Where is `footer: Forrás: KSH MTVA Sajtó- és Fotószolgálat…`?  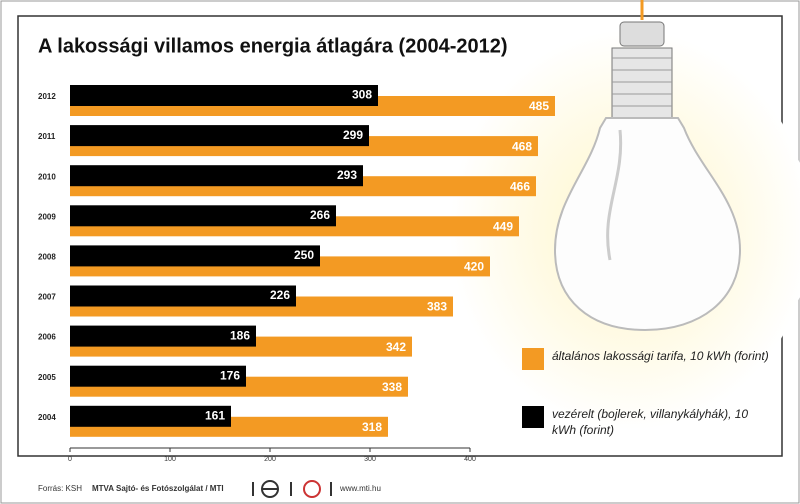 footer: Forrás: KSH MTVA Sajtó- és Fotószolgálat… is located at coordinates (209, 489).